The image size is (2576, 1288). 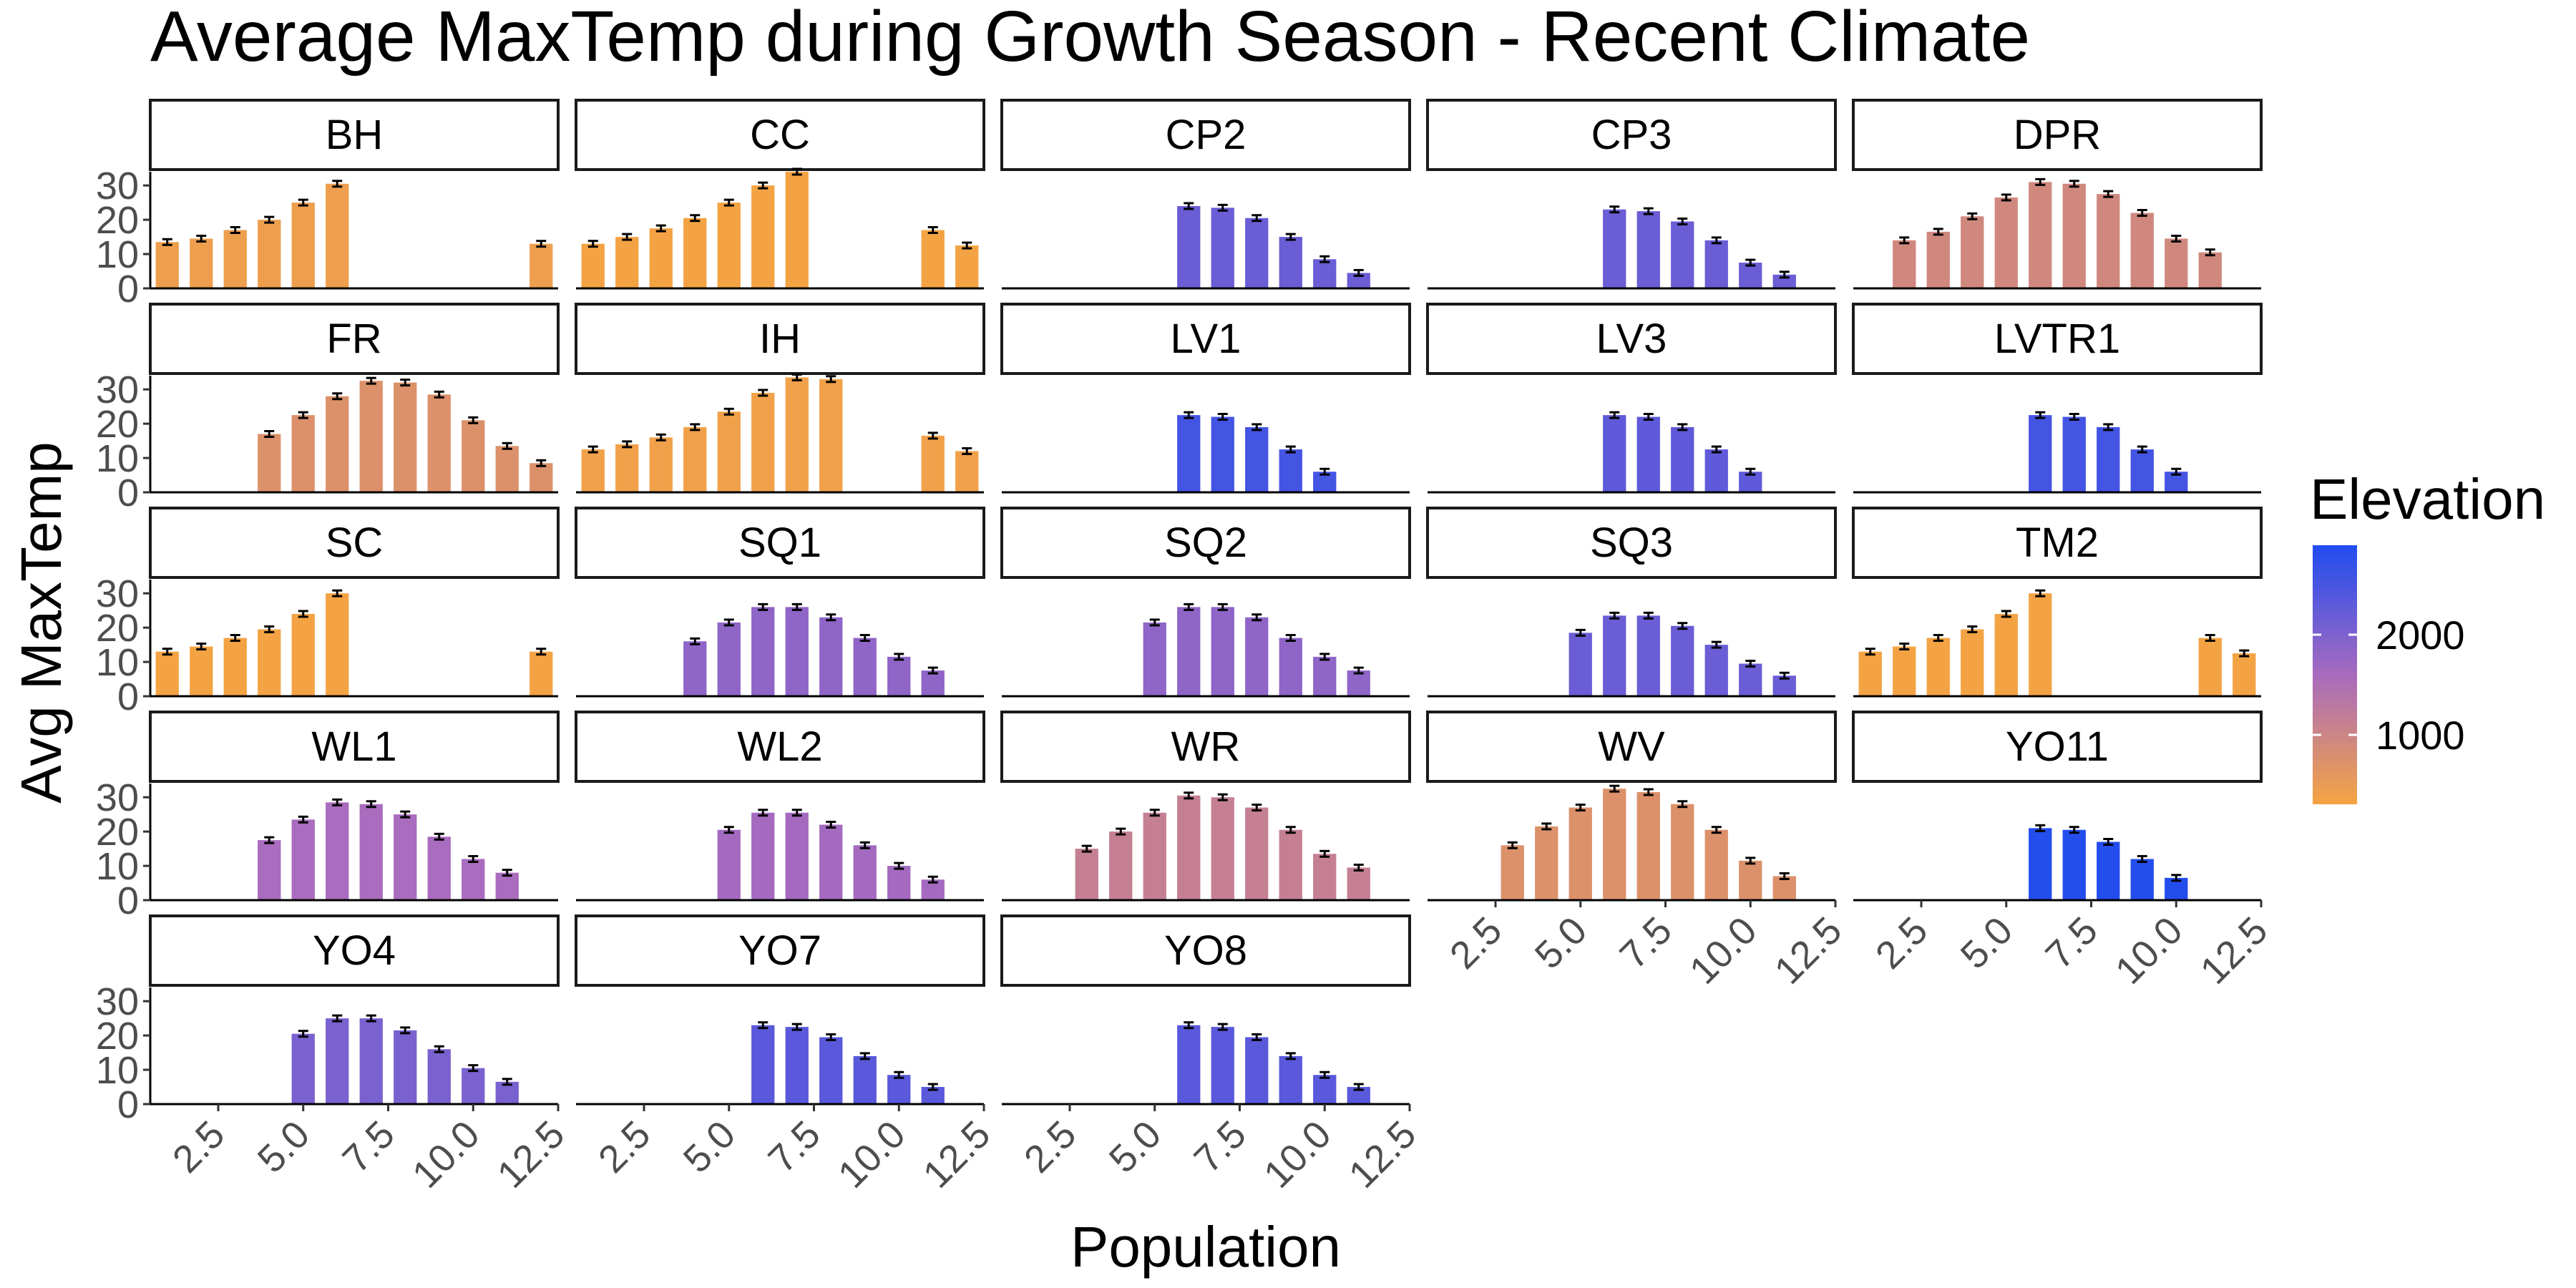 What do you see at coordinates (1631, 602) in the screenshot?
I see `panel-sq3: SQ3` at bounding box center [1631, 602].